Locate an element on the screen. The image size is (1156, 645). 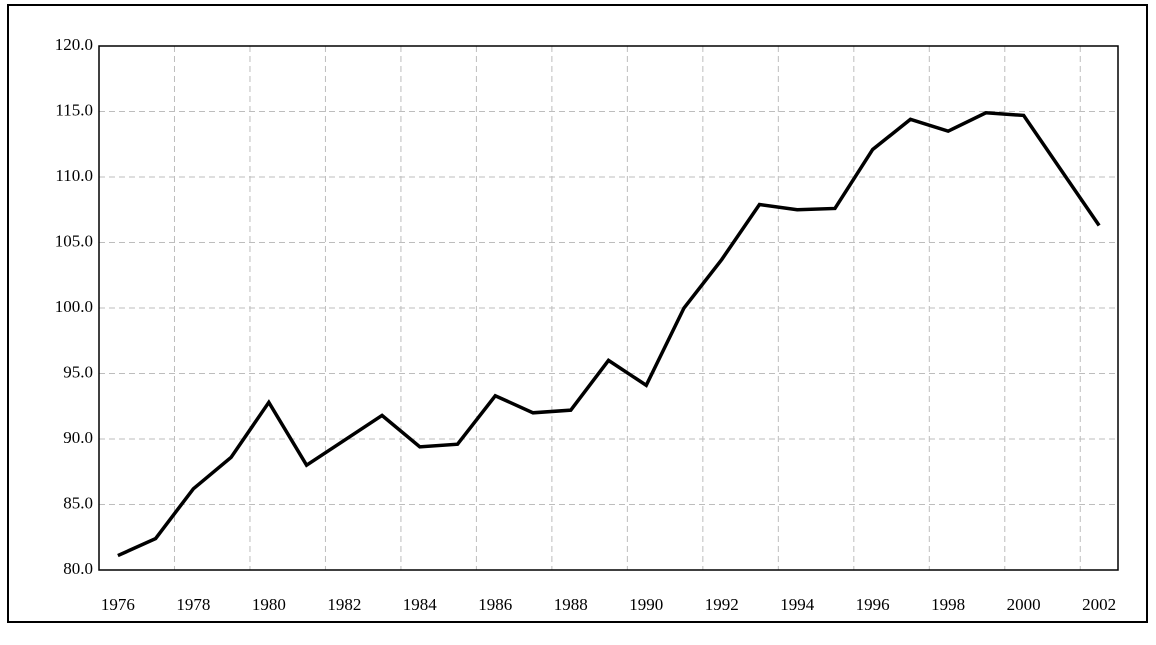
y-tick-label: 90.0 is located at coordinates (78, 437).